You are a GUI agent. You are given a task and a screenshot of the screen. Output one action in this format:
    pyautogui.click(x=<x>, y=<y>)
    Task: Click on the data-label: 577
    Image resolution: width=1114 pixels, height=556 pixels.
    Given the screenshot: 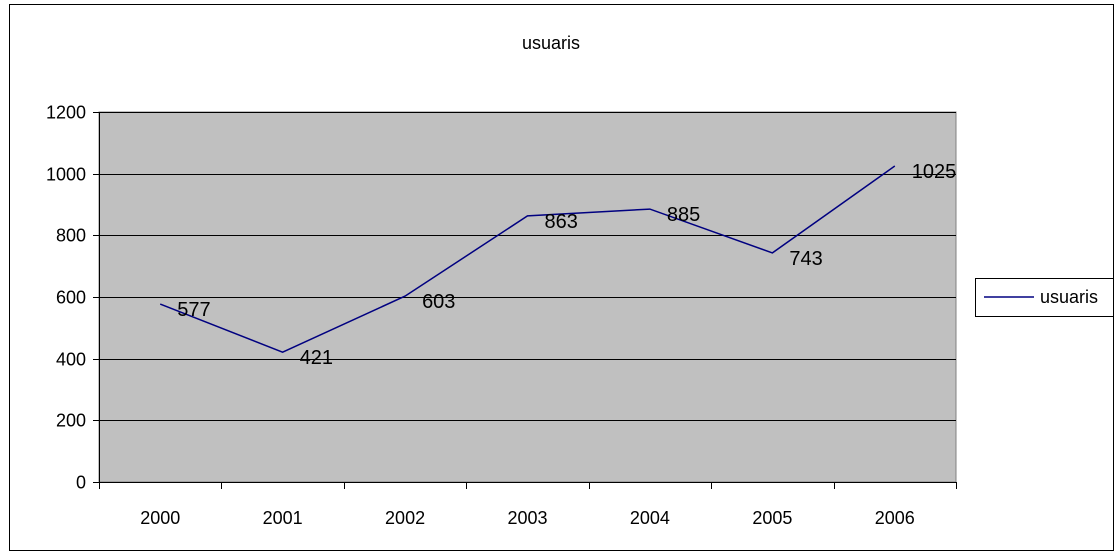 What is the action you would take?
    pyautogui.click(x=193, y=310)
    